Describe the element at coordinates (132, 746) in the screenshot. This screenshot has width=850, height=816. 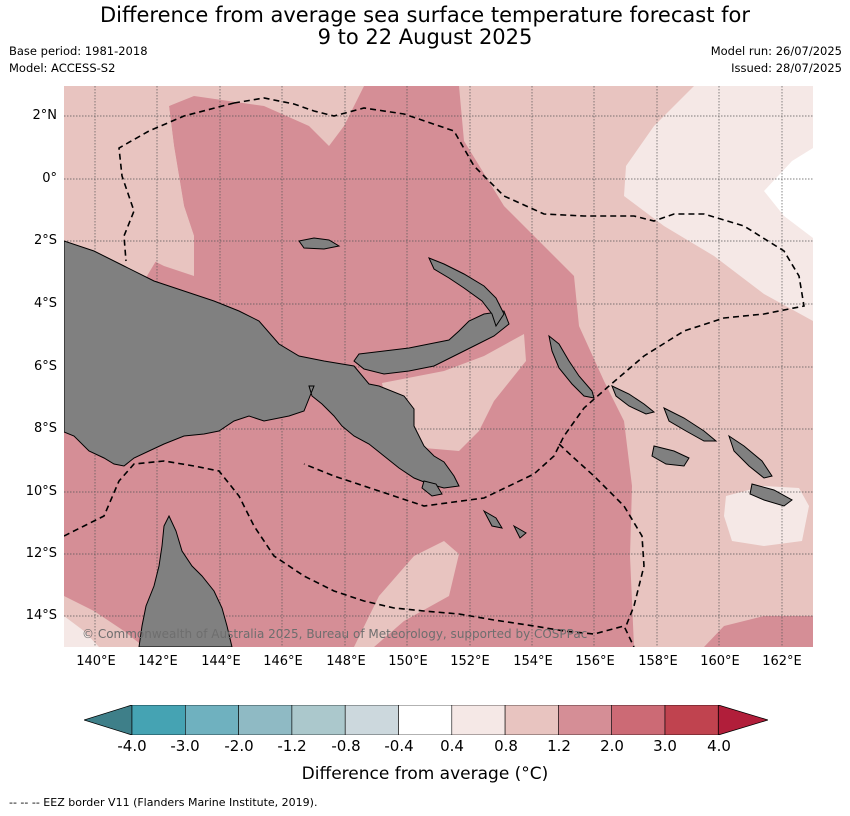
I see `colorbar-tick: -4.0` at that location.